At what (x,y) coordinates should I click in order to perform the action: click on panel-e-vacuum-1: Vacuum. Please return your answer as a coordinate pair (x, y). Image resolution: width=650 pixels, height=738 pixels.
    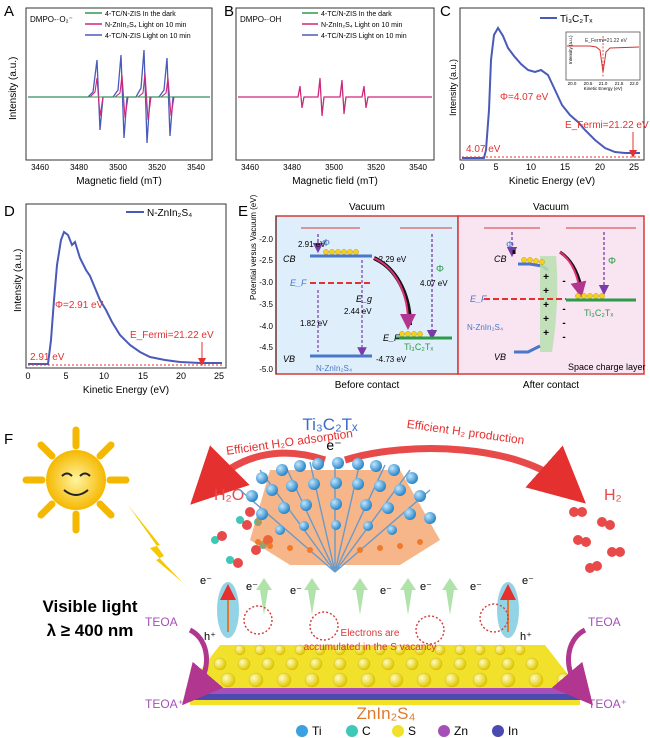
    Looking at the image, I should click on (367, 207).